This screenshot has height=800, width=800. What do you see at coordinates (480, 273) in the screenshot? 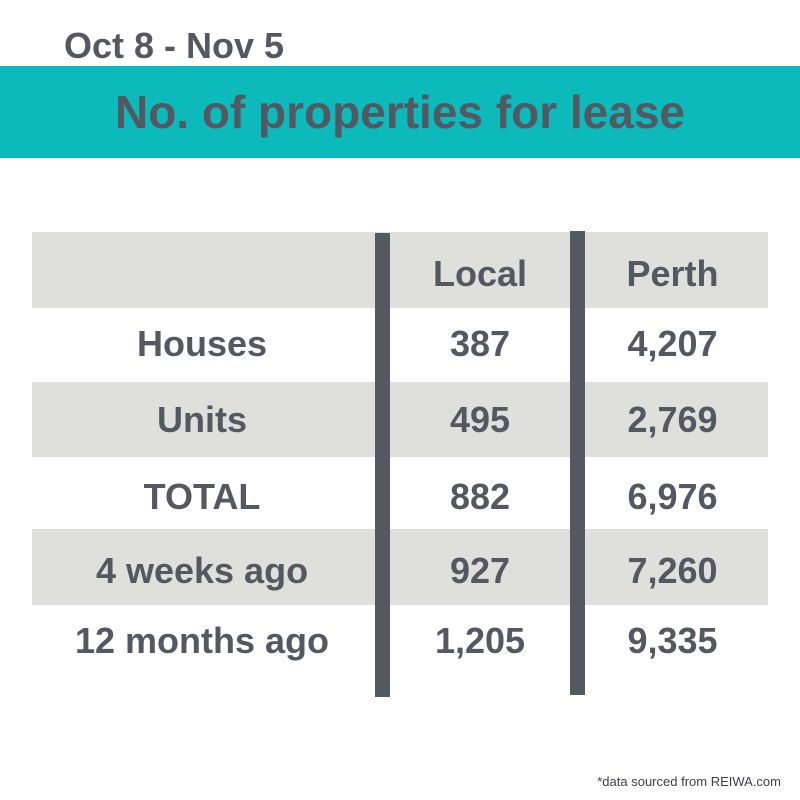
I see `column-header-local: Local` at bounding box center [480, 273].